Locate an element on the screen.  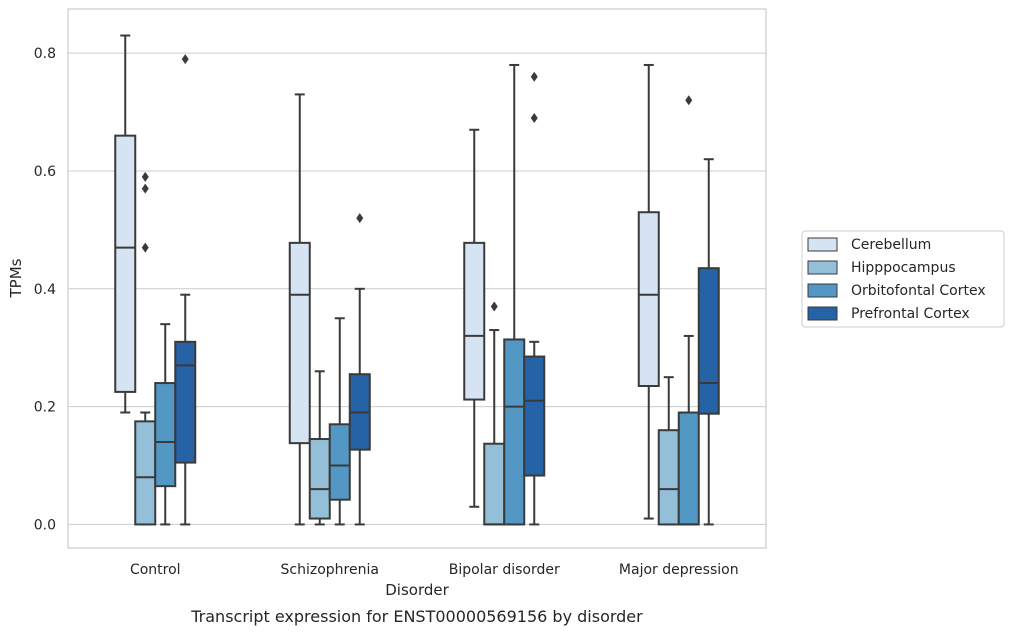
y-tick-label: 0.6 is located at coordinates (45, 172).